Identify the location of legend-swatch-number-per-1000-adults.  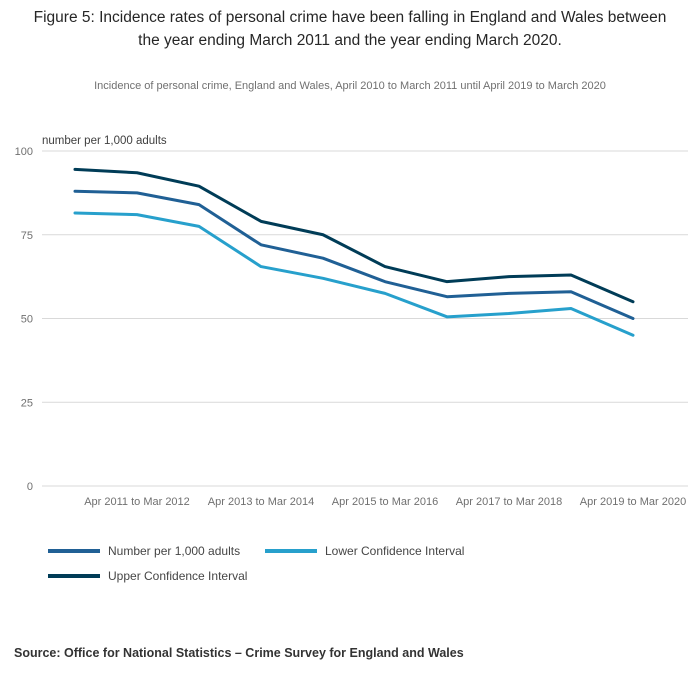
(74, 550).